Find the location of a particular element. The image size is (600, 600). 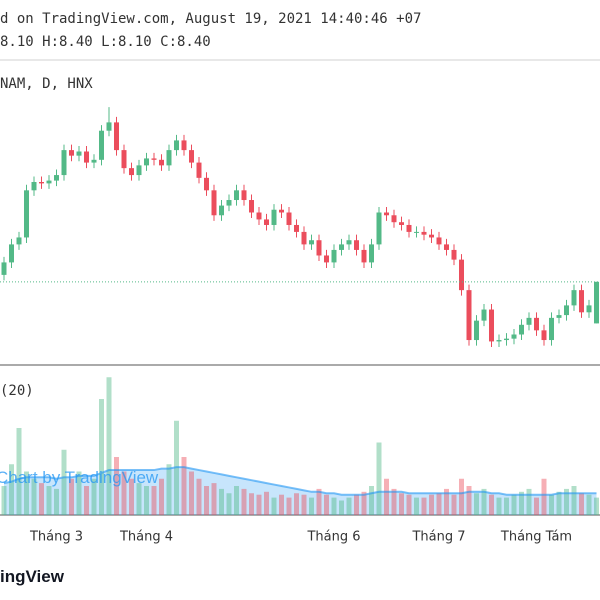

x-tick-label: Tháng 7 is located at coordinates (438, 537).